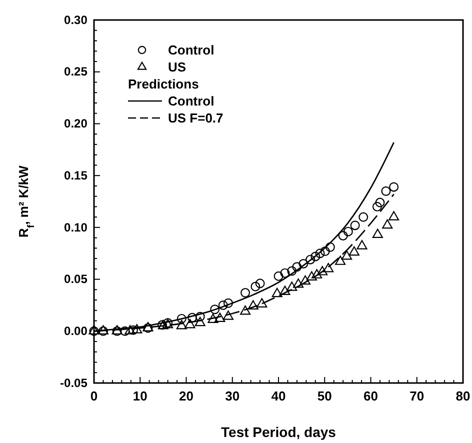 The width and height of the screenshot is (472, 443). I want to click on y-tick-label: 0.10, so click(76, 227).